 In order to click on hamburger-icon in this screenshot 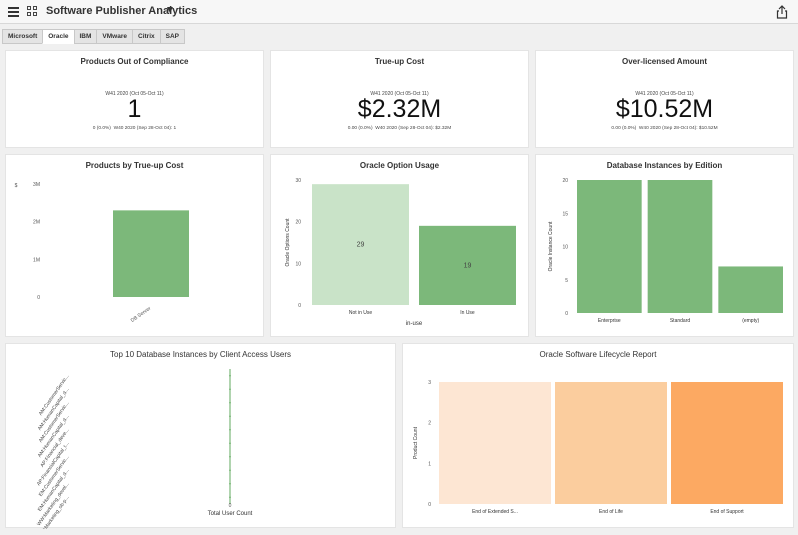, I will do `click(13, 12)`.